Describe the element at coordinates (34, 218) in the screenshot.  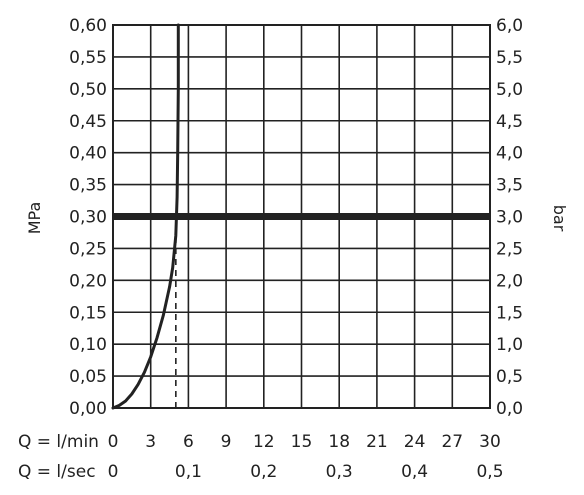
I see `left-axis-label: MPa` at that location.